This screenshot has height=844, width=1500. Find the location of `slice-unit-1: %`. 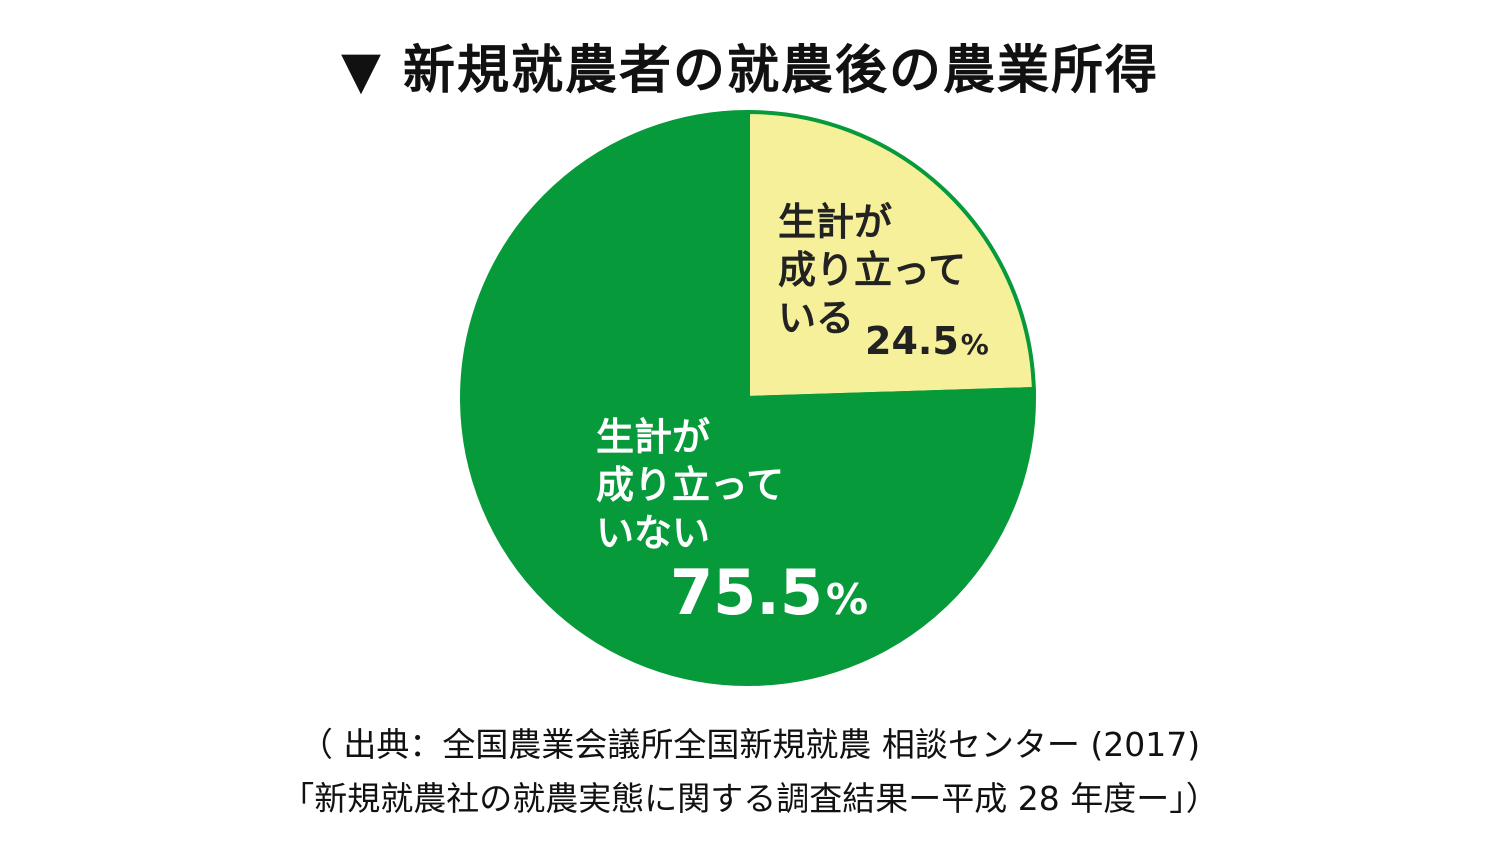

slice-unit-1: % is located at coordinates (847, 599).